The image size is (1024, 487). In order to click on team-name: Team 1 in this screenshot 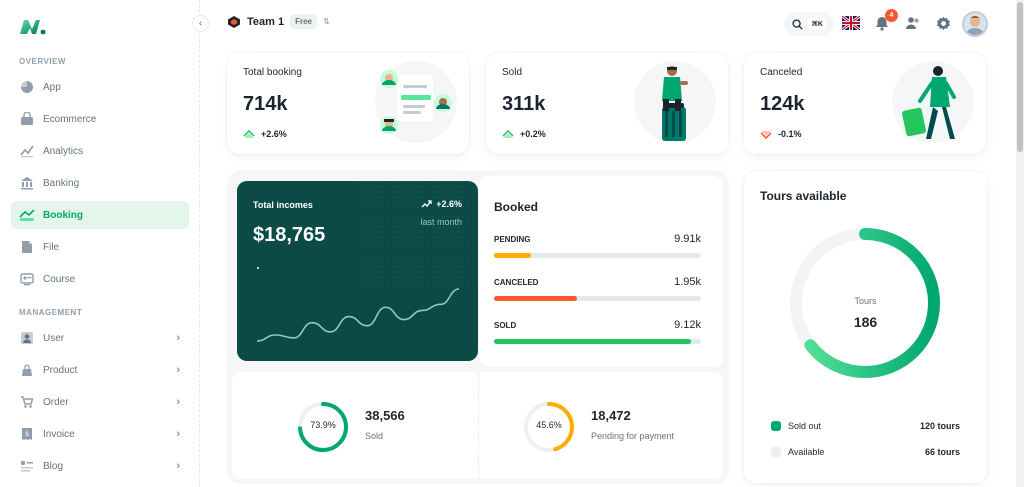, I will do `click(266, 21)`.